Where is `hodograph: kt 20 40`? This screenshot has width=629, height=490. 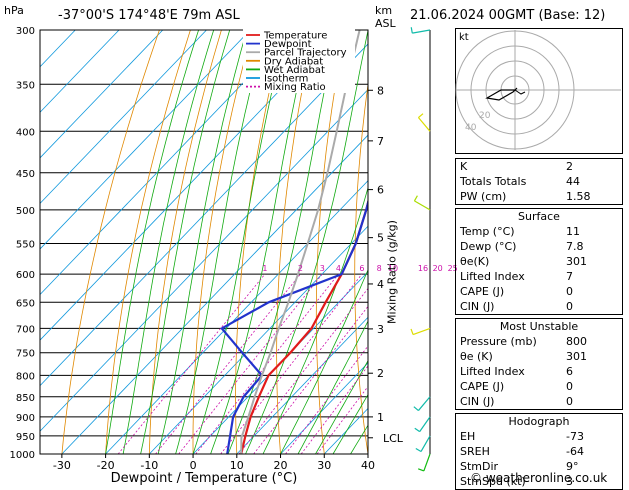 hodograph: kt 20 40 is located at coordinates (539, 91).